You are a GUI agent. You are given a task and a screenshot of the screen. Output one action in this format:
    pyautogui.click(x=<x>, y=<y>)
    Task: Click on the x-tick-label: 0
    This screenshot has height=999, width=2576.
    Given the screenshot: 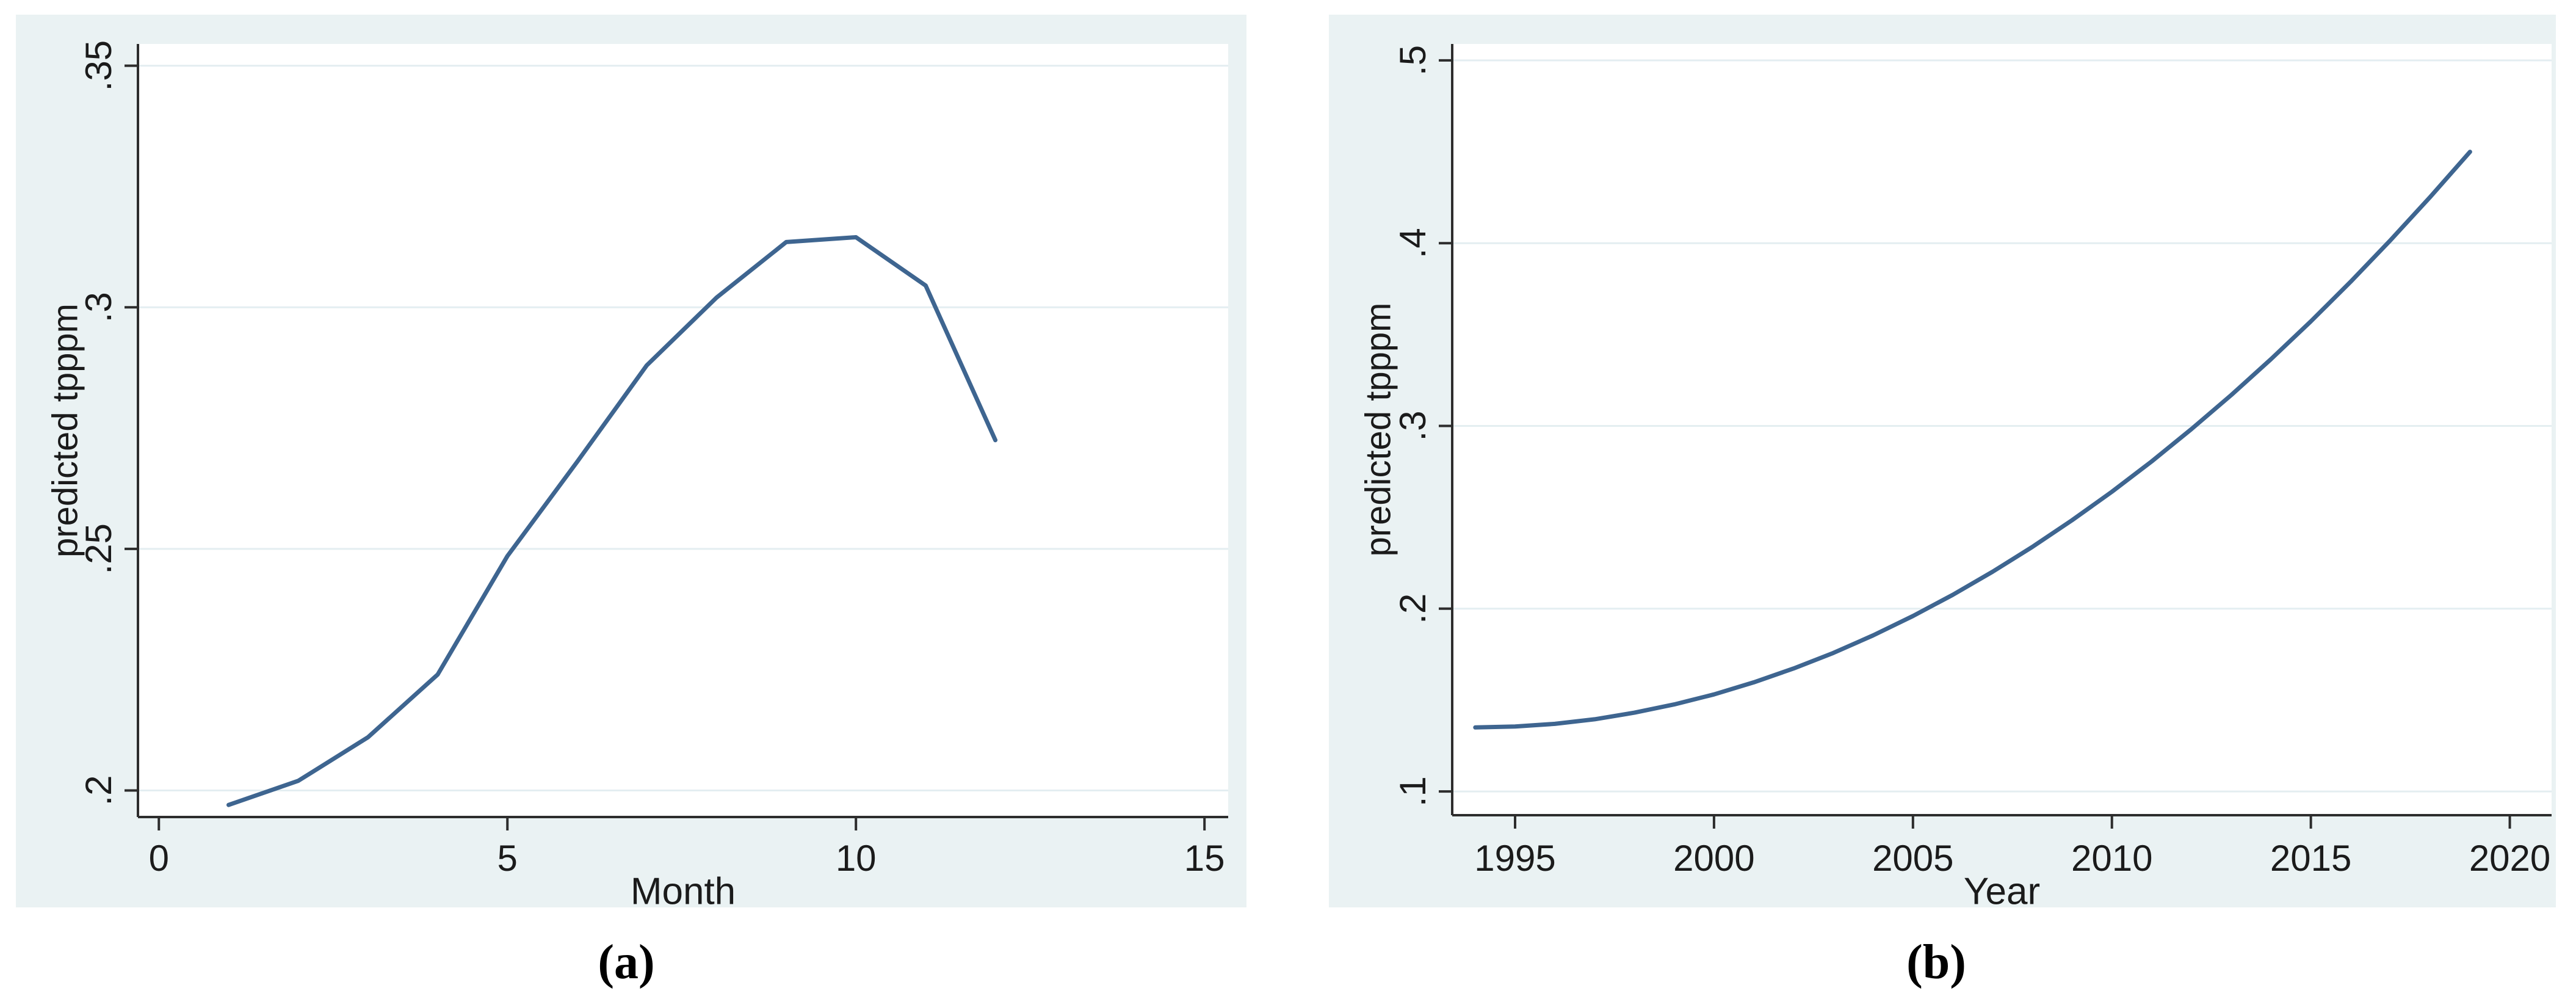 What is the action you would take?
    pyautogui.click(x=159, y=858)
    